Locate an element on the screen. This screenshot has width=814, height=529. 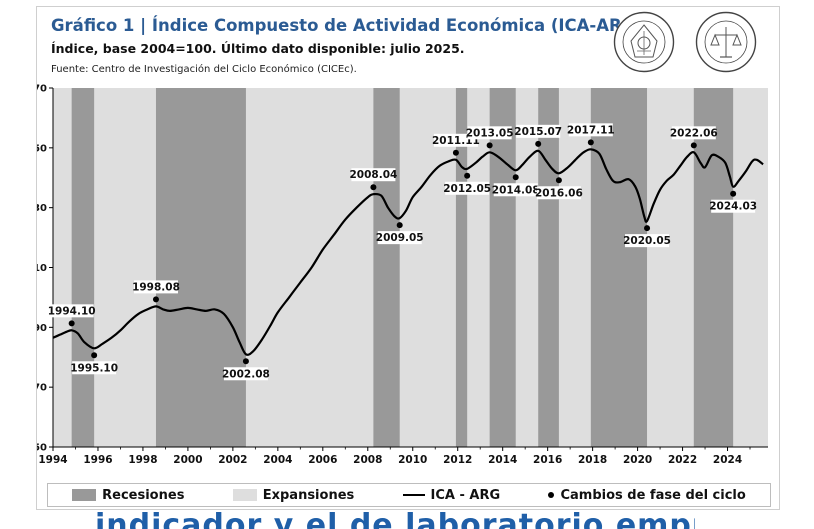
turning-point-label: 2024.03 is located at coordinates (733, 207).